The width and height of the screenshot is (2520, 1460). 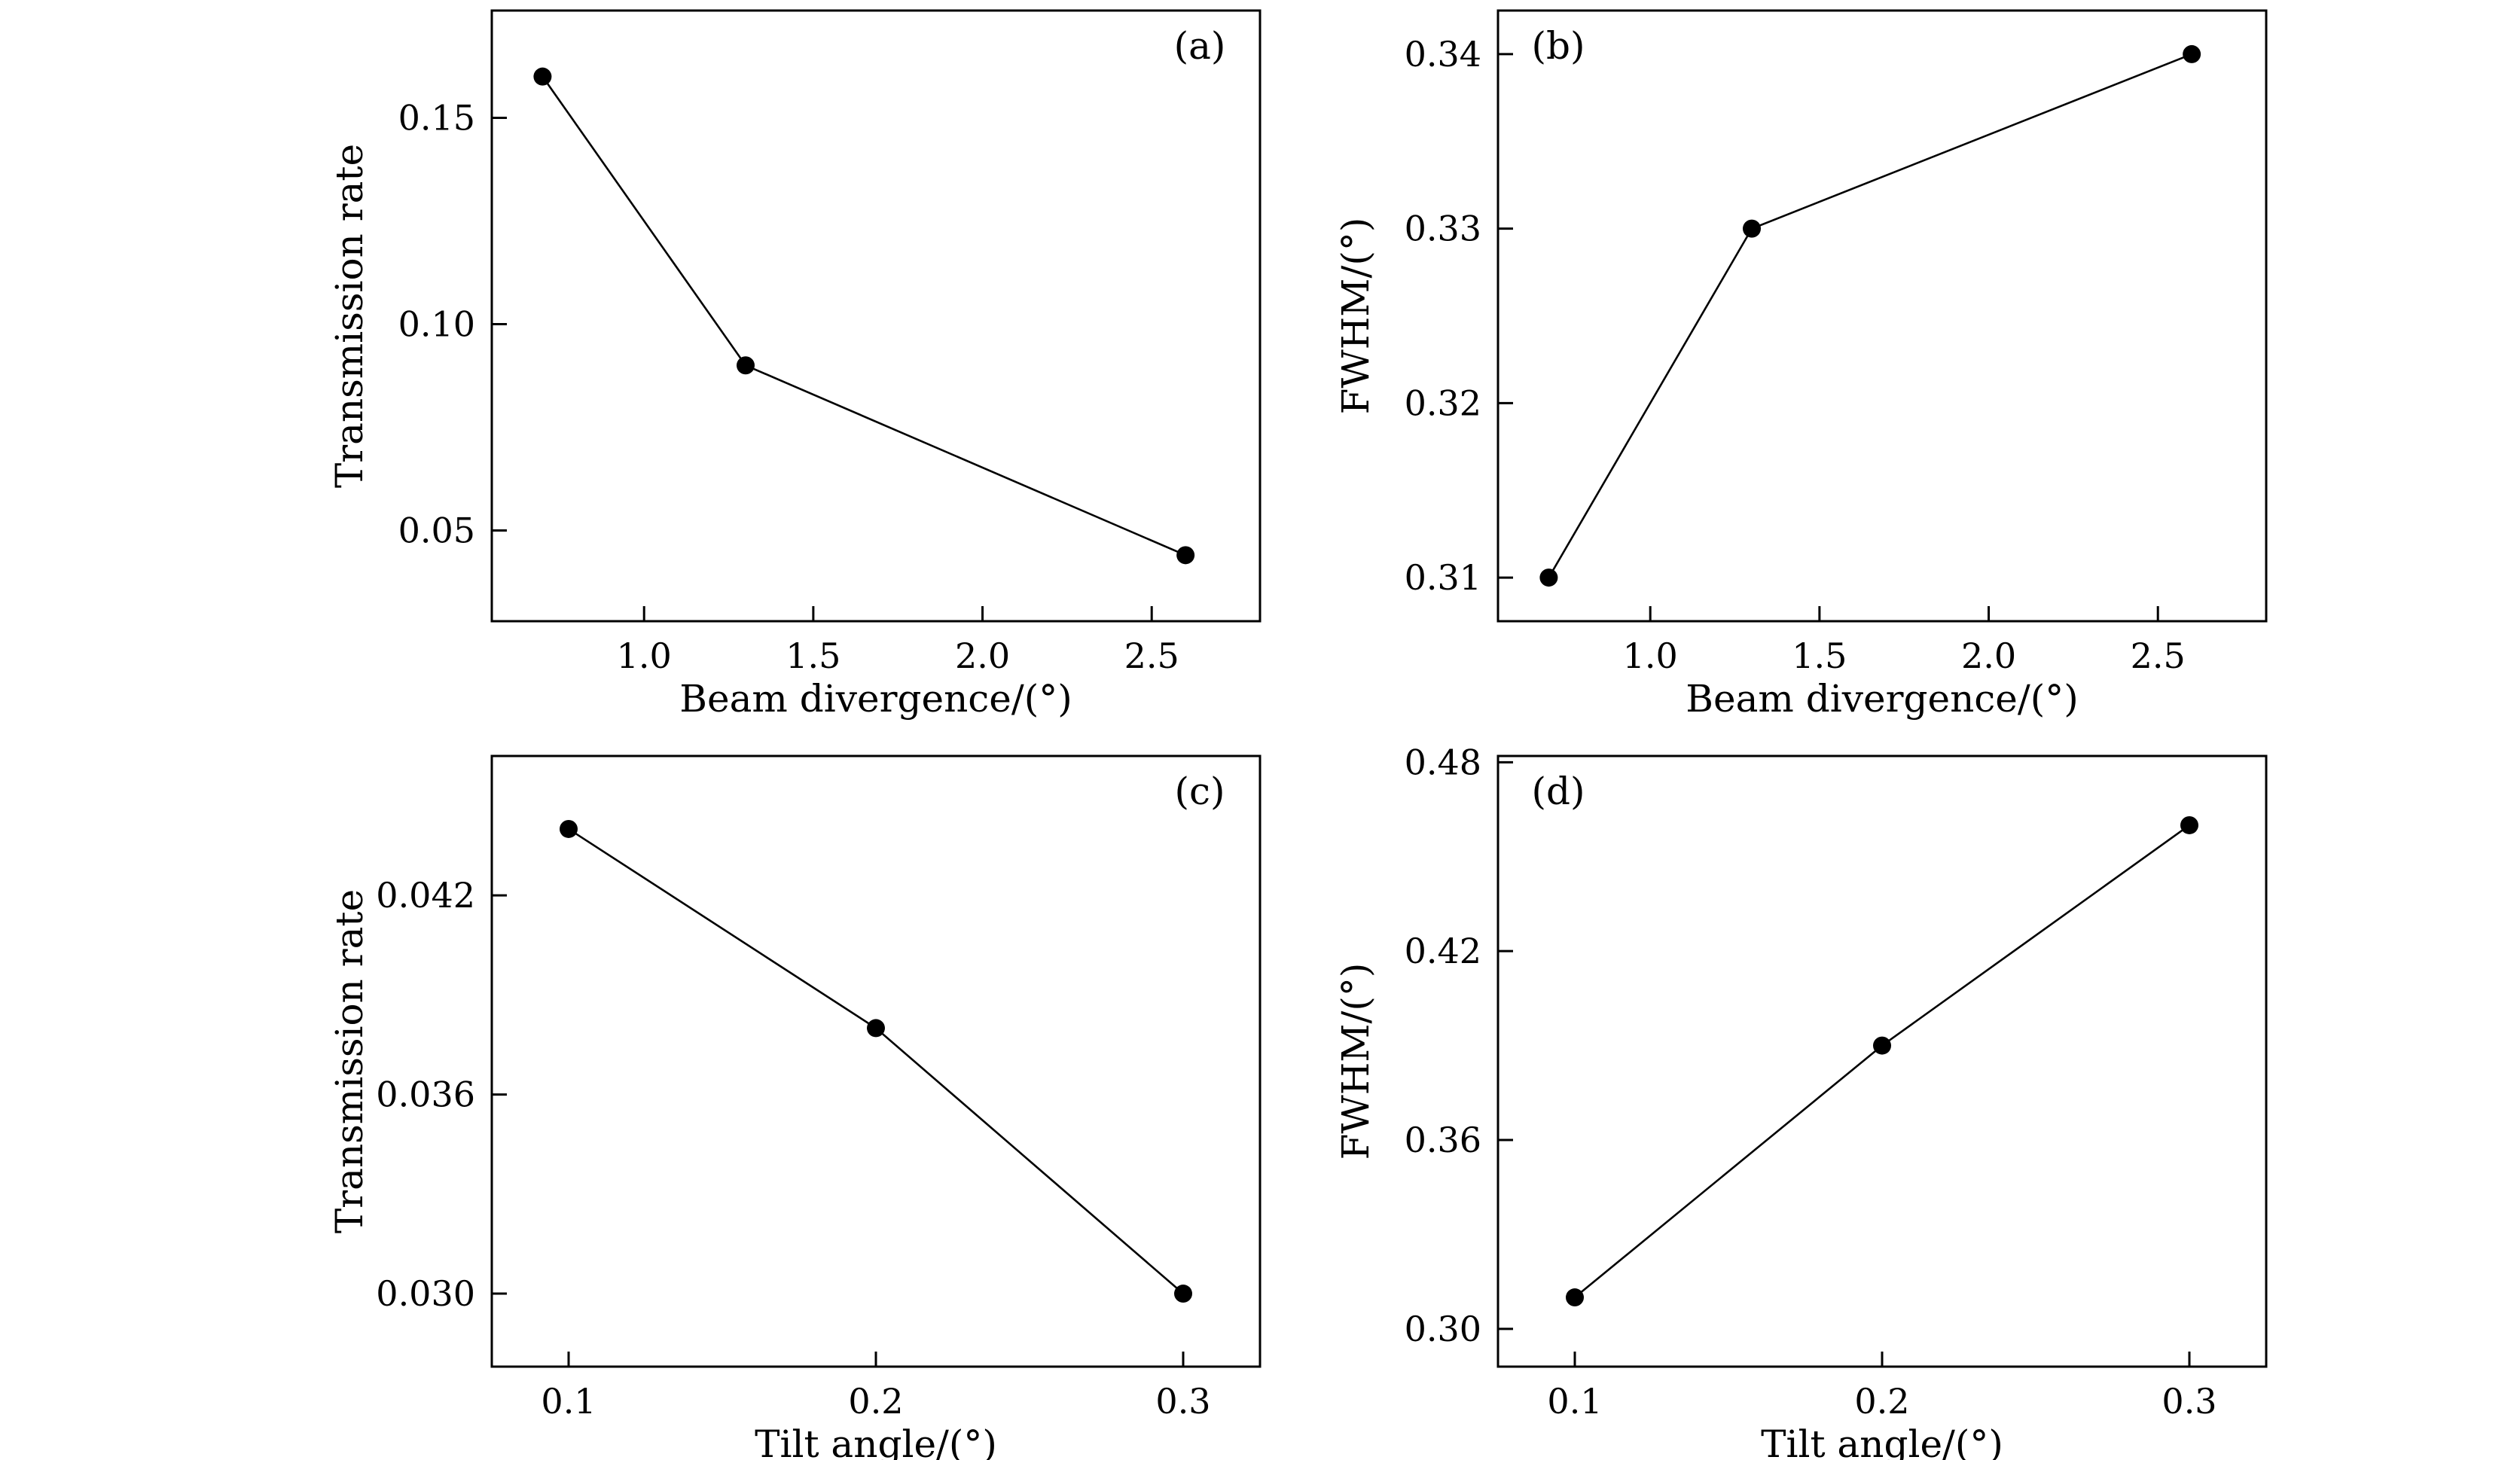 I want to click on y-tick-label: 0.042, so click(x=425, y=895).